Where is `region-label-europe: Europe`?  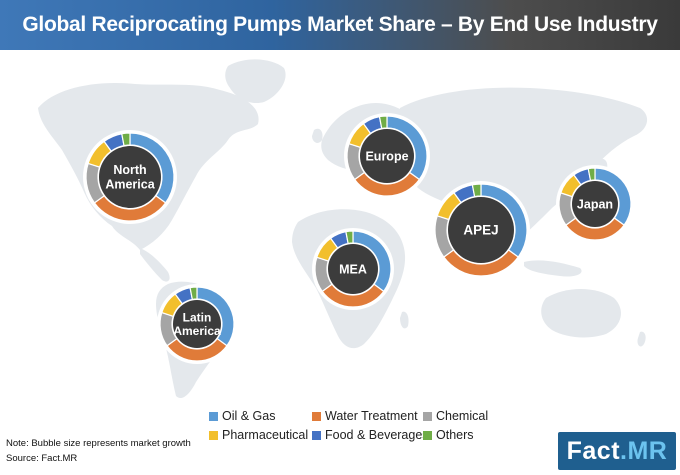 region-label-europe: Europe is located at coordinates (386, 156).